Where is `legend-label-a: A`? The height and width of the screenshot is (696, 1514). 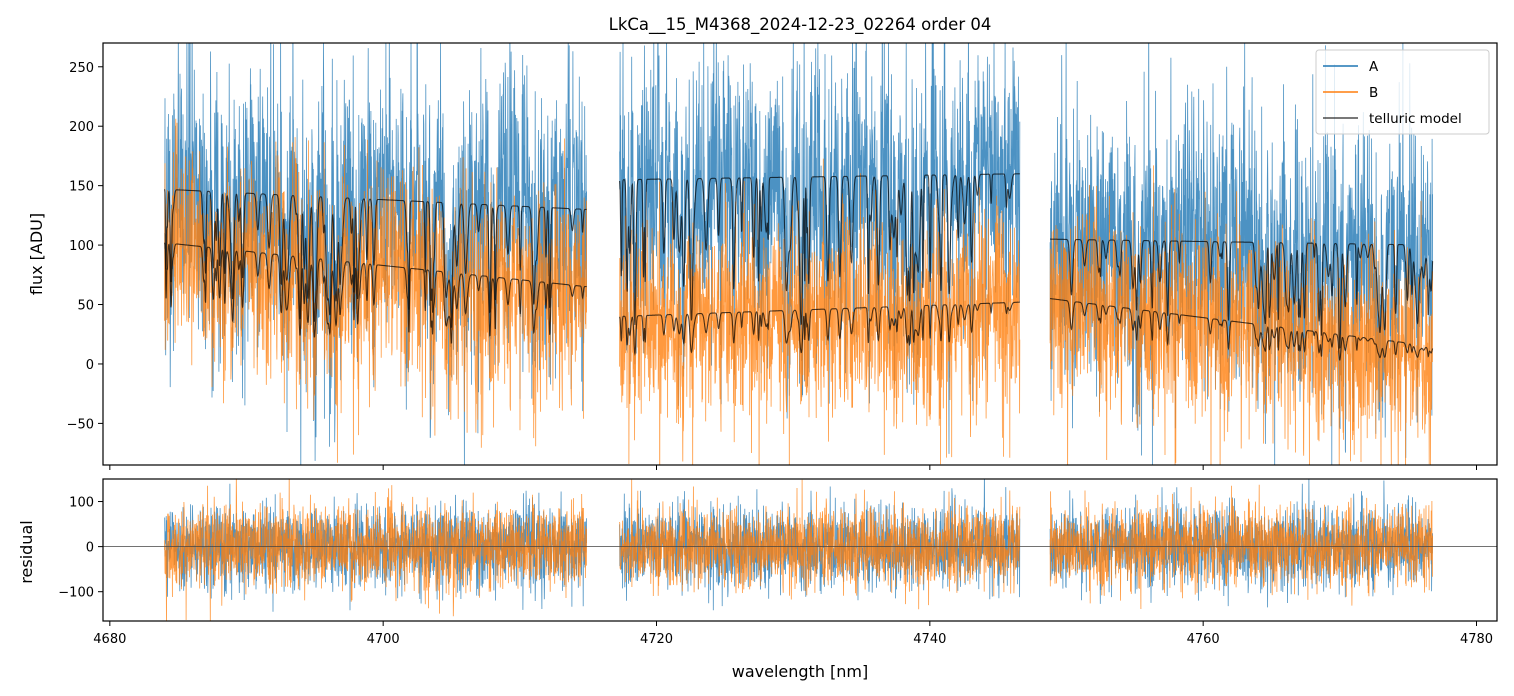 legend-label-a: A is located at coordinates (1374, 67).